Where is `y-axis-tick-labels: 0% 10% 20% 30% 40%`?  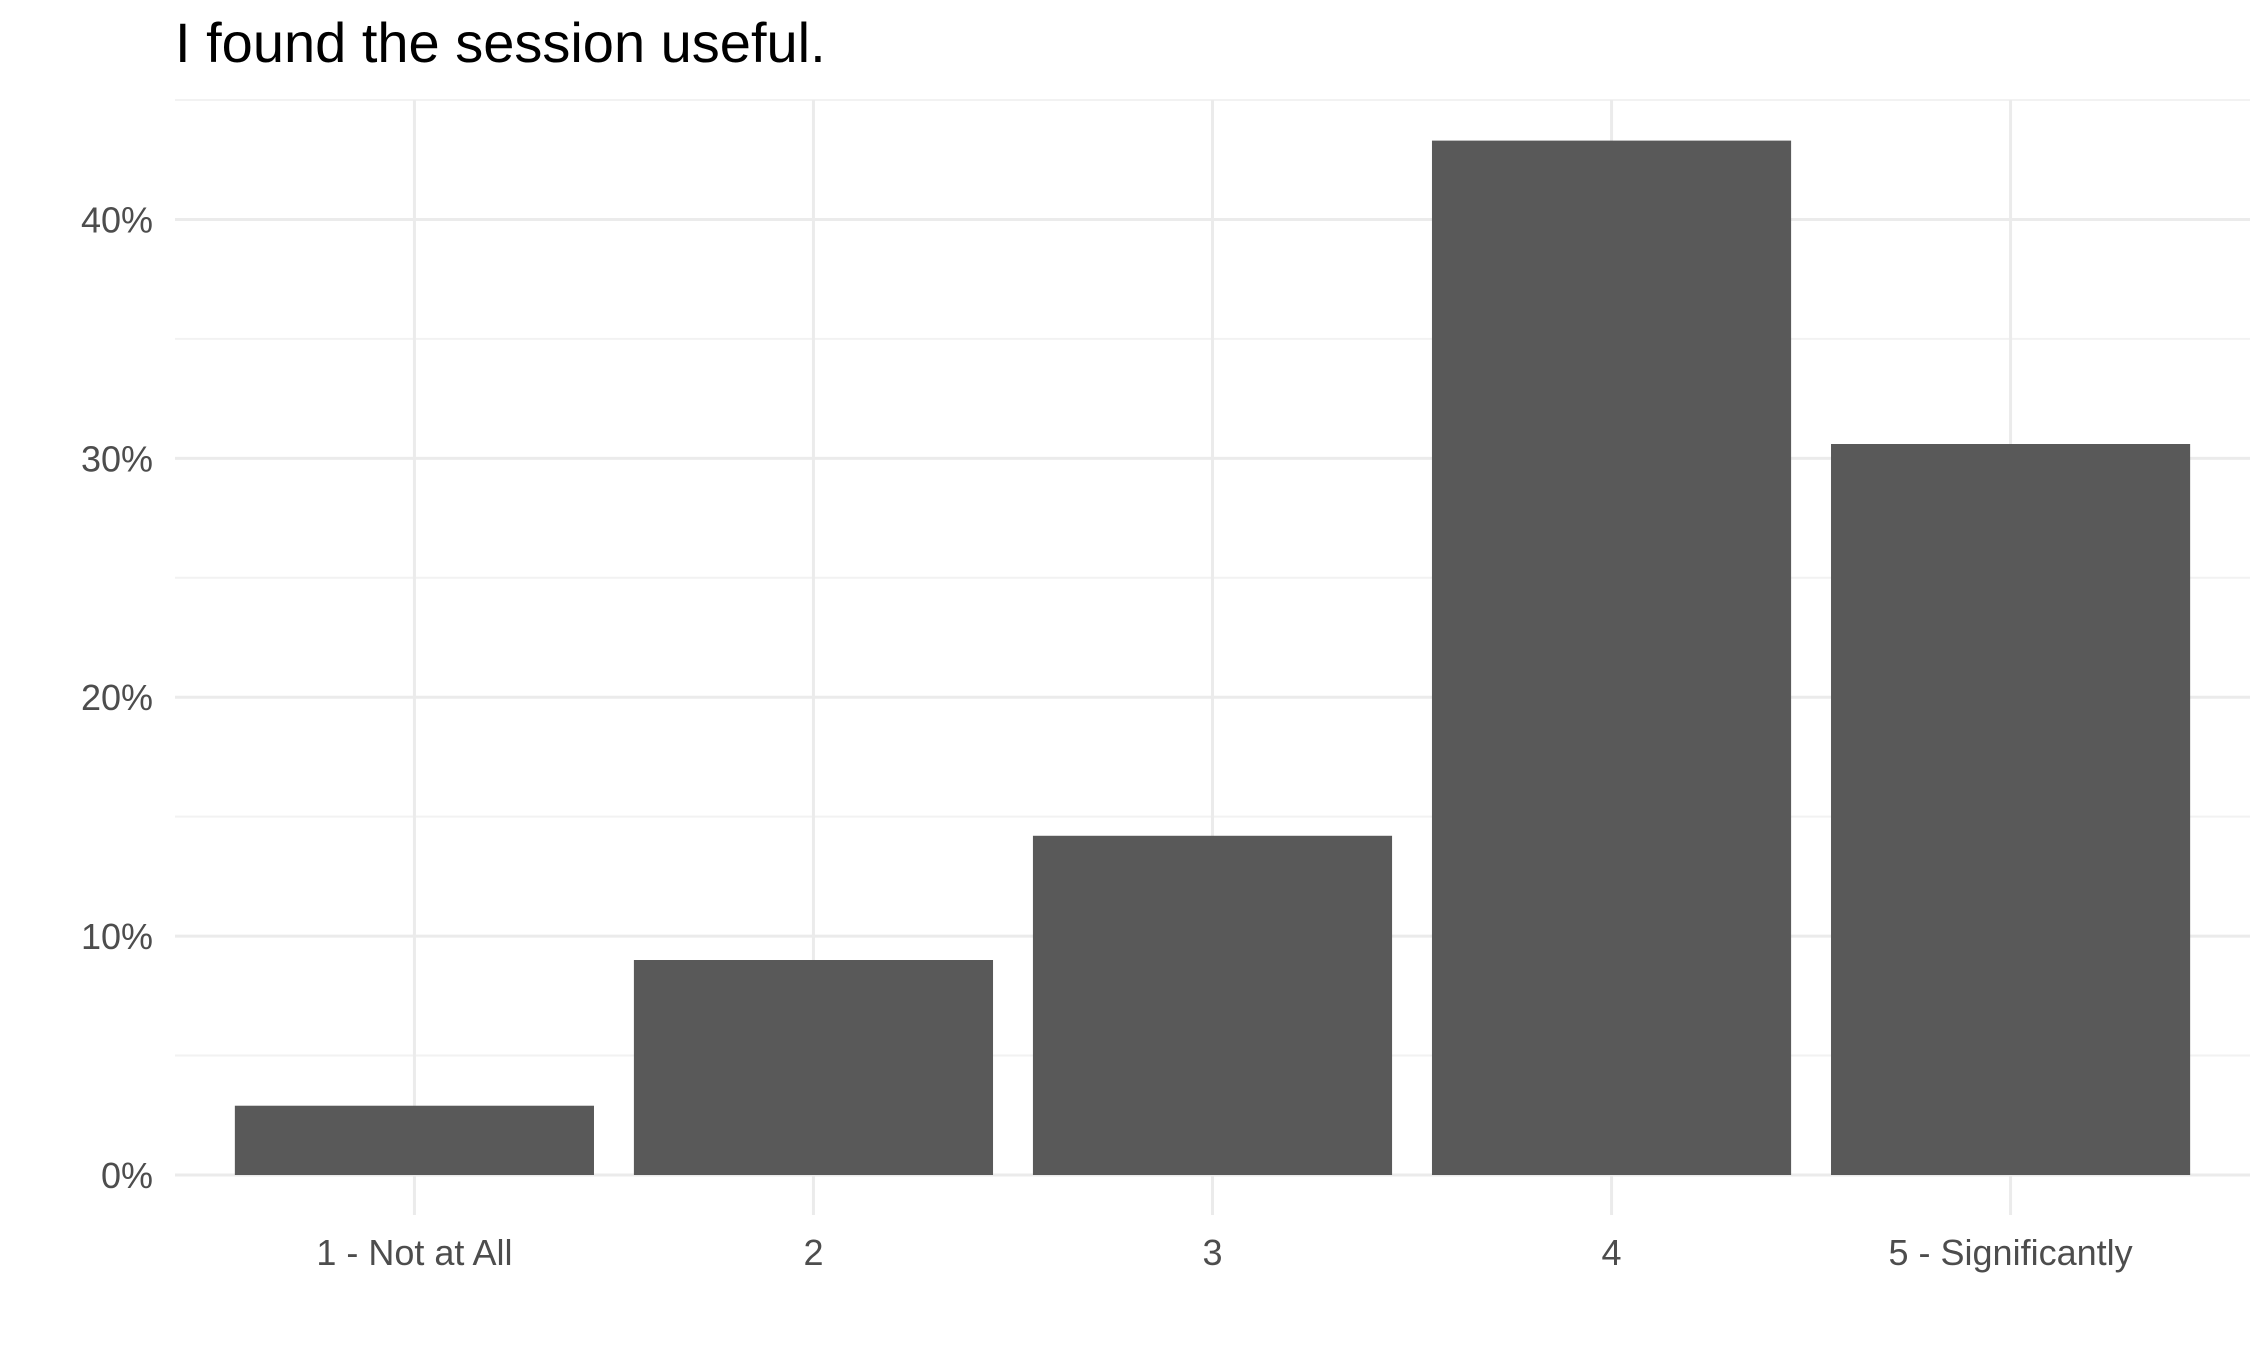 y-axis-tick-labels: 0% 10% 20% 30% 40% is located at coordinates (117, 697).